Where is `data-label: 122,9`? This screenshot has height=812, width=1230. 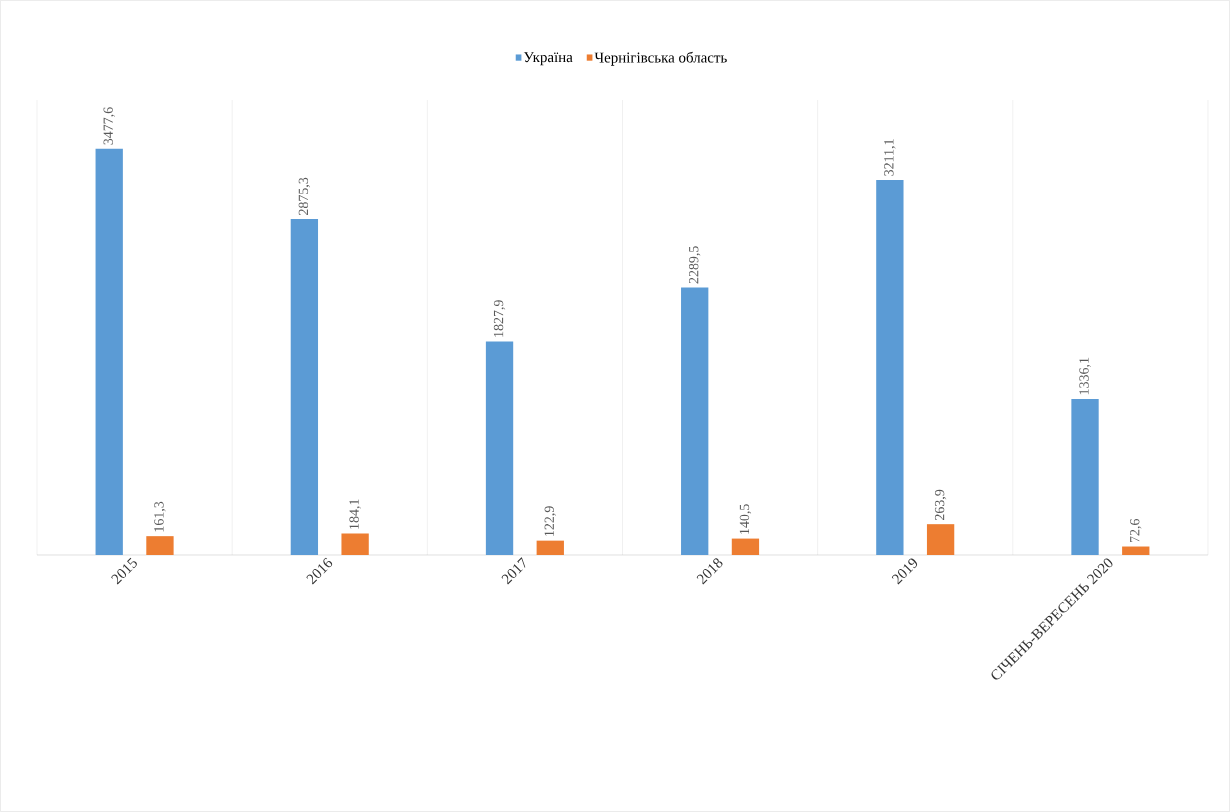 data-label: 122,9 is located at coordinates (550, 521).